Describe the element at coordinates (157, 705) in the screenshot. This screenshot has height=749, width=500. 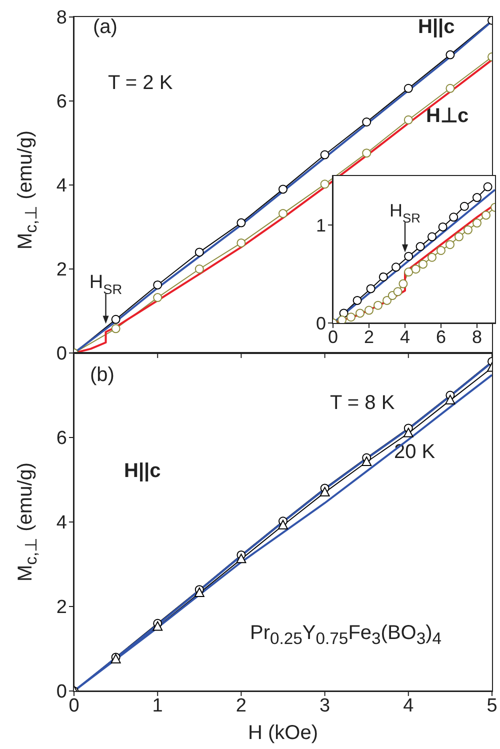
I see `x-tick-label: 1` at that location.